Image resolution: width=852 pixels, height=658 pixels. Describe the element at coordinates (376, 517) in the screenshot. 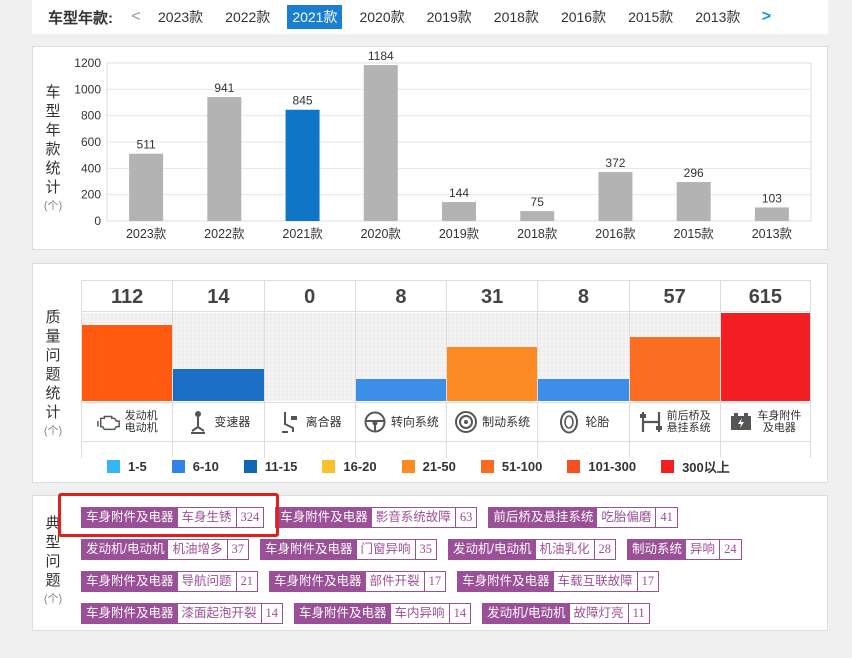

I see `issue-tag: 车身附件及电器 影音系统故障 63` at that location.